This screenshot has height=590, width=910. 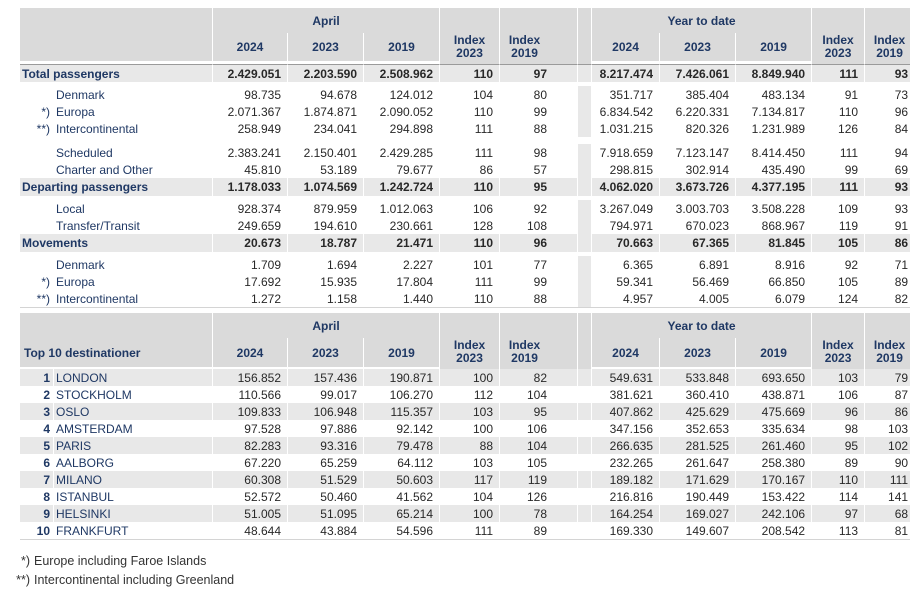 I want to click on ytd-2019-value: 335.634, so click(x=774, y=428).